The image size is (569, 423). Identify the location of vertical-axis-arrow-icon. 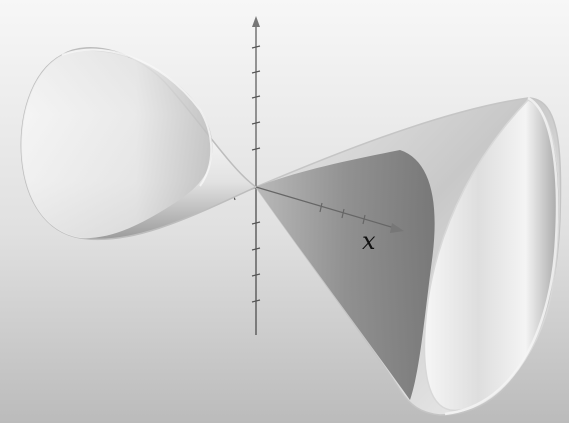
(256, 21).